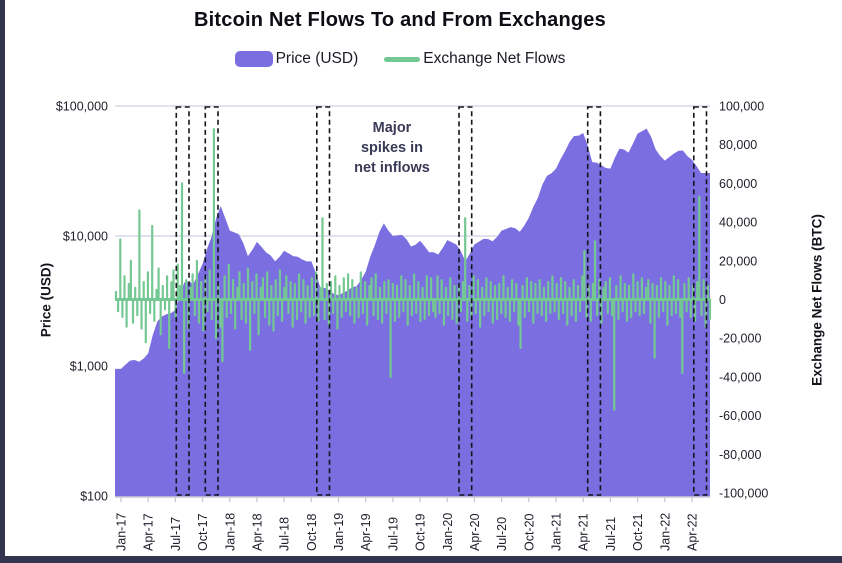 This screenshot has width=842, height=563. What do you see at coordinates (692, 532) in the screenshot?
I see `x-tick-label: Apr-22` at bounding box center [692, 532].